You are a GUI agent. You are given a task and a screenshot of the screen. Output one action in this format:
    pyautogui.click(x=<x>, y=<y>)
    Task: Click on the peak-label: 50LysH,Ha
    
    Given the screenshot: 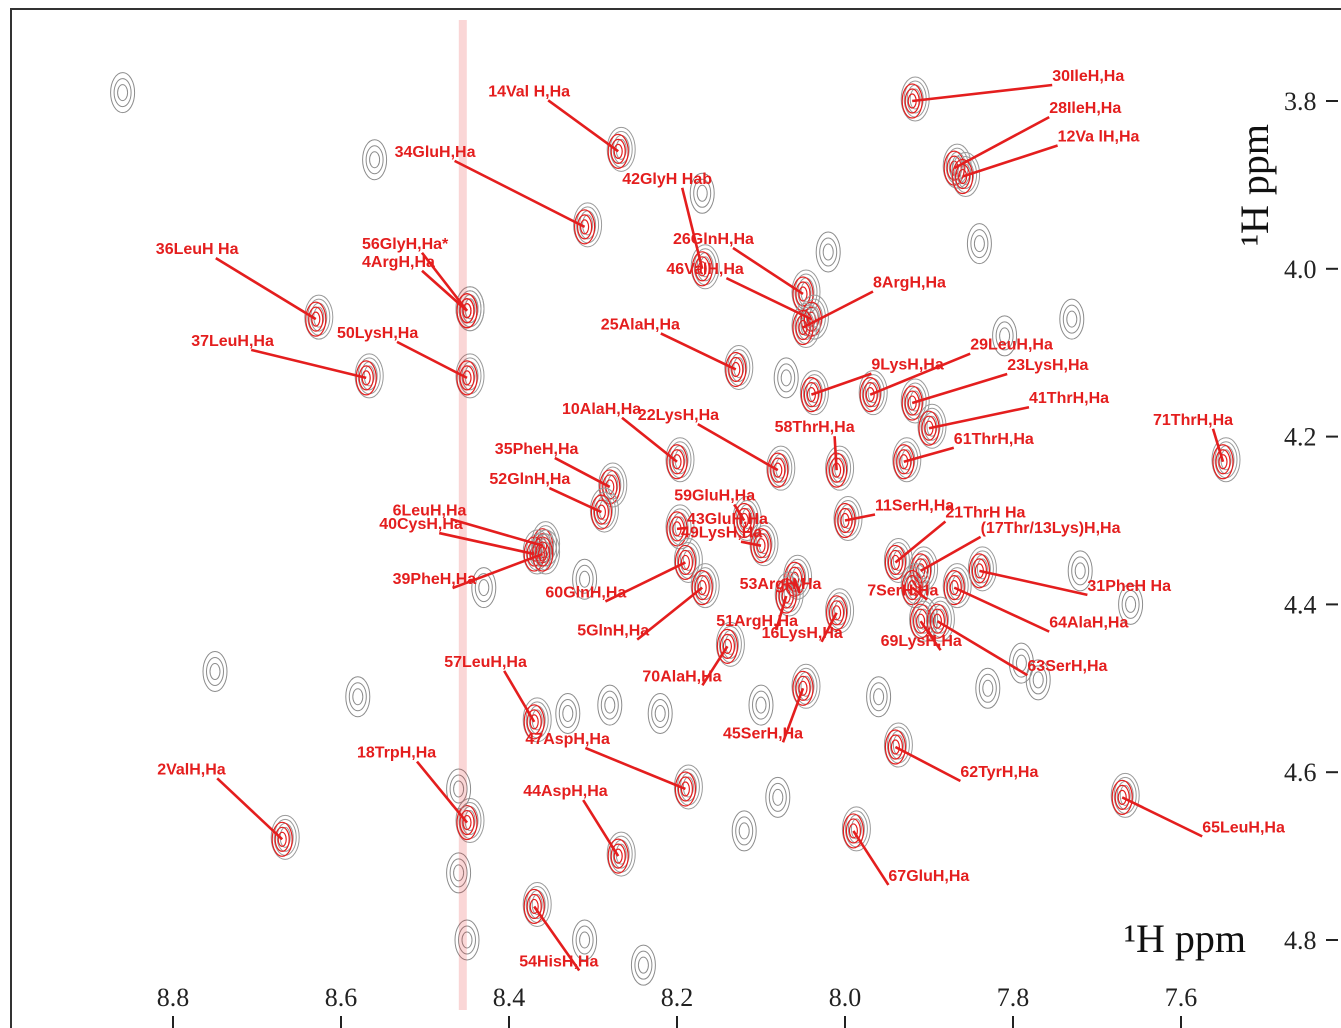 What is the action you would take?
    pyautogui.click(x=377, y=333)
    